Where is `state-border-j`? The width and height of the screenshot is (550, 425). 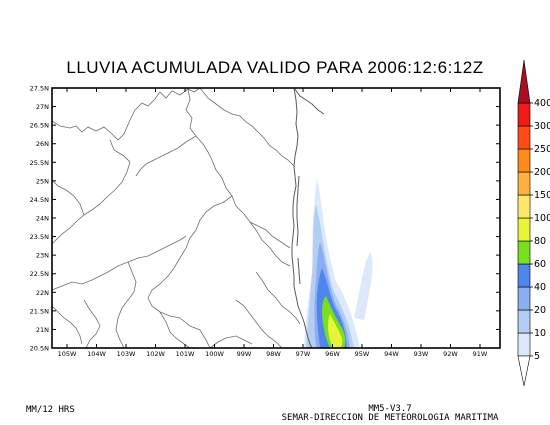
state-border-j is located at coordinates (270, 235).